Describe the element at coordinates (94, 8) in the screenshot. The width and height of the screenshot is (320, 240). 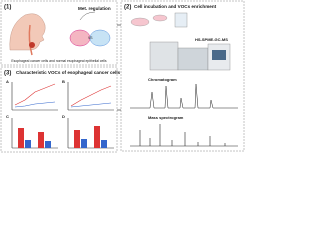
I see `panel-title: Met. regulation` at that location.